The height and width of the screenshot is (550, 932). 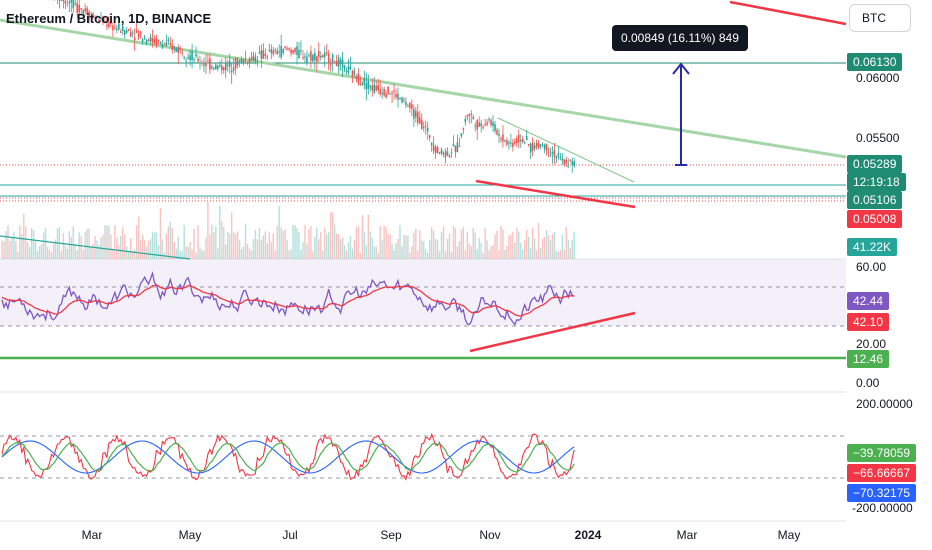 I want to click on rsi-level-tag: 12.46, so click(x=868, y=359).